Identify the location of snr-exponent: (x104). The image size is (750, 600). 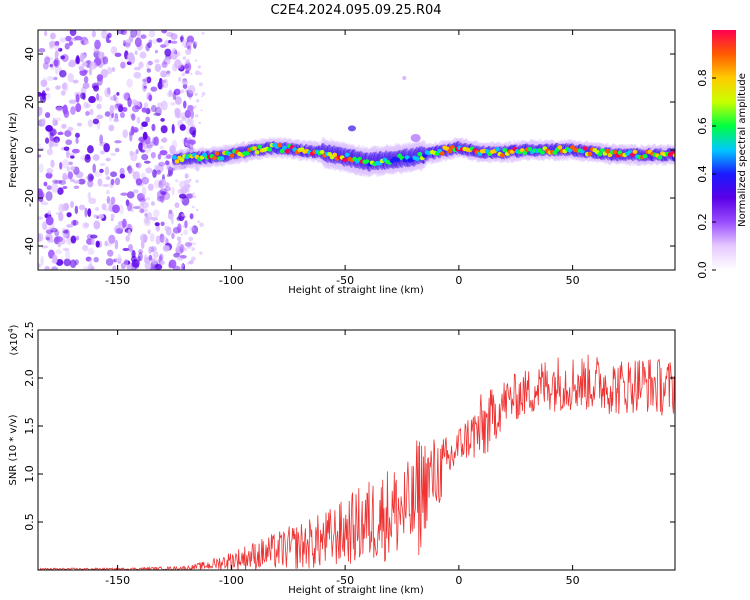
(13, 339).